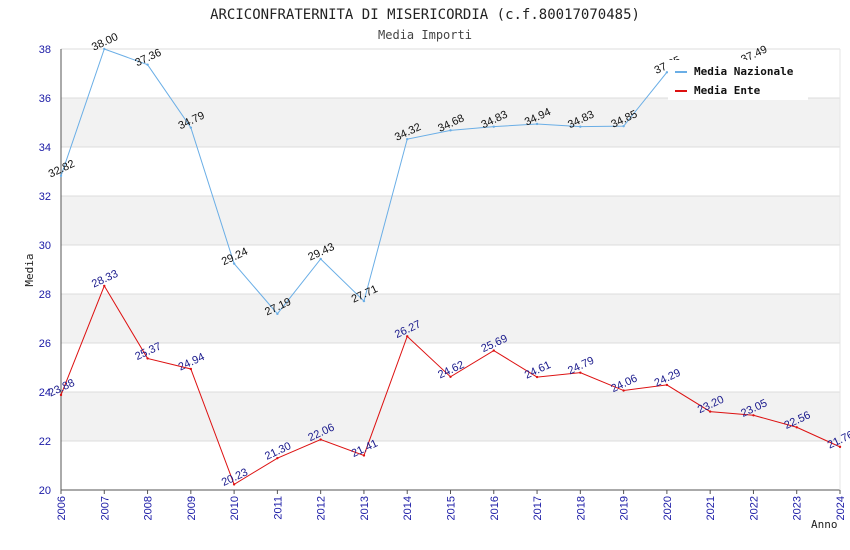  What do you see at coordinates (62, 508) in the screenshot?
I see `x-tick-label: 2006` at bounding box center [62, 508].